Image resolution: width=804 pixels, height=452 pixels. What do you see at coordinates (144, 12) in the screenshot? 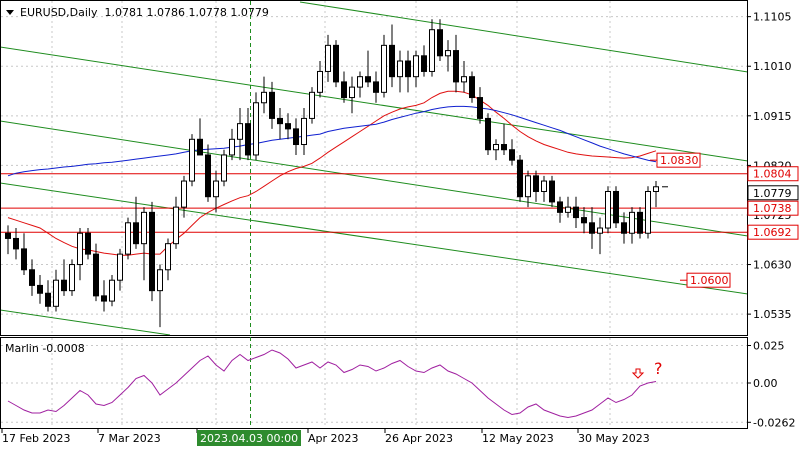
I see `symbol-header: EURUSD,Daily 1.0781 1.0786 1.0778 1.0779` at bounding box center [144, 12].